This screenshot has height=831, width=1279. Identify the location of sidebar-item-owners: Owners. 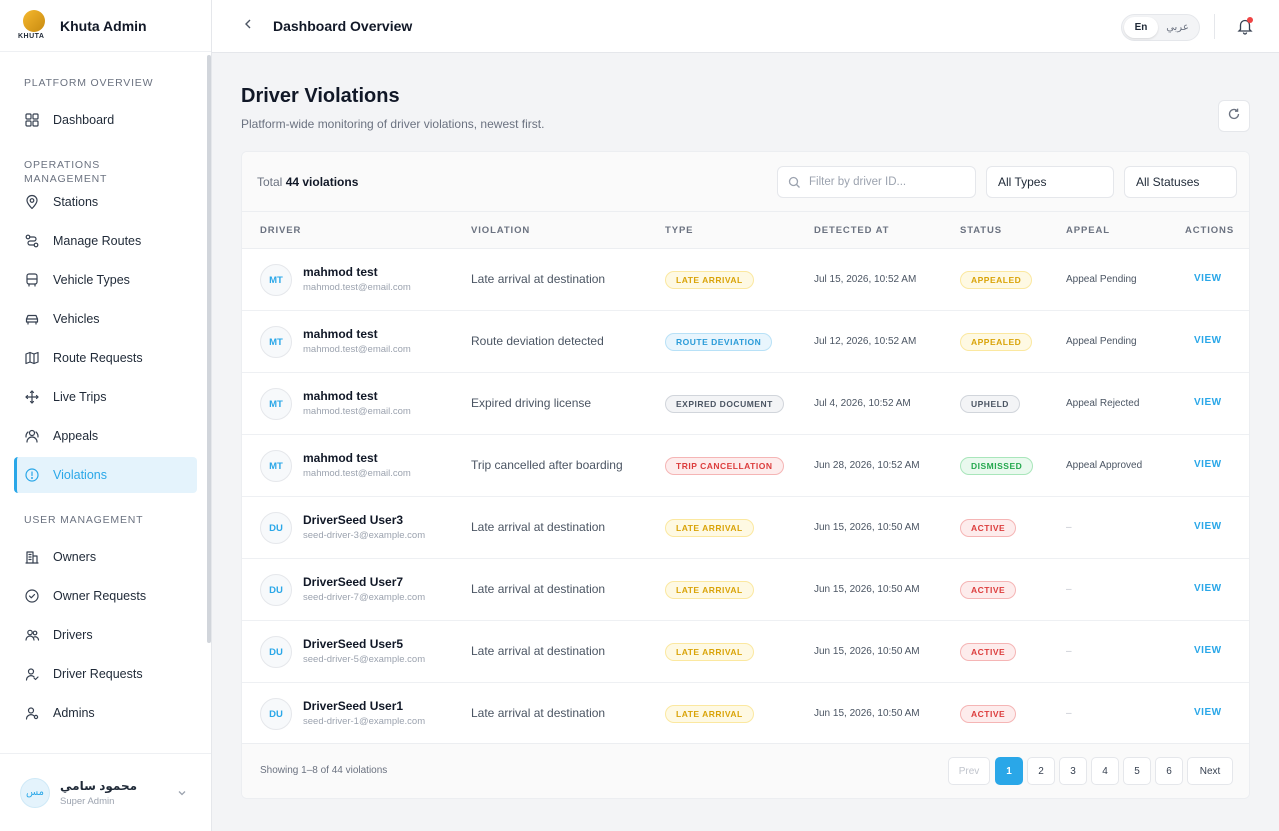
(105, 557).